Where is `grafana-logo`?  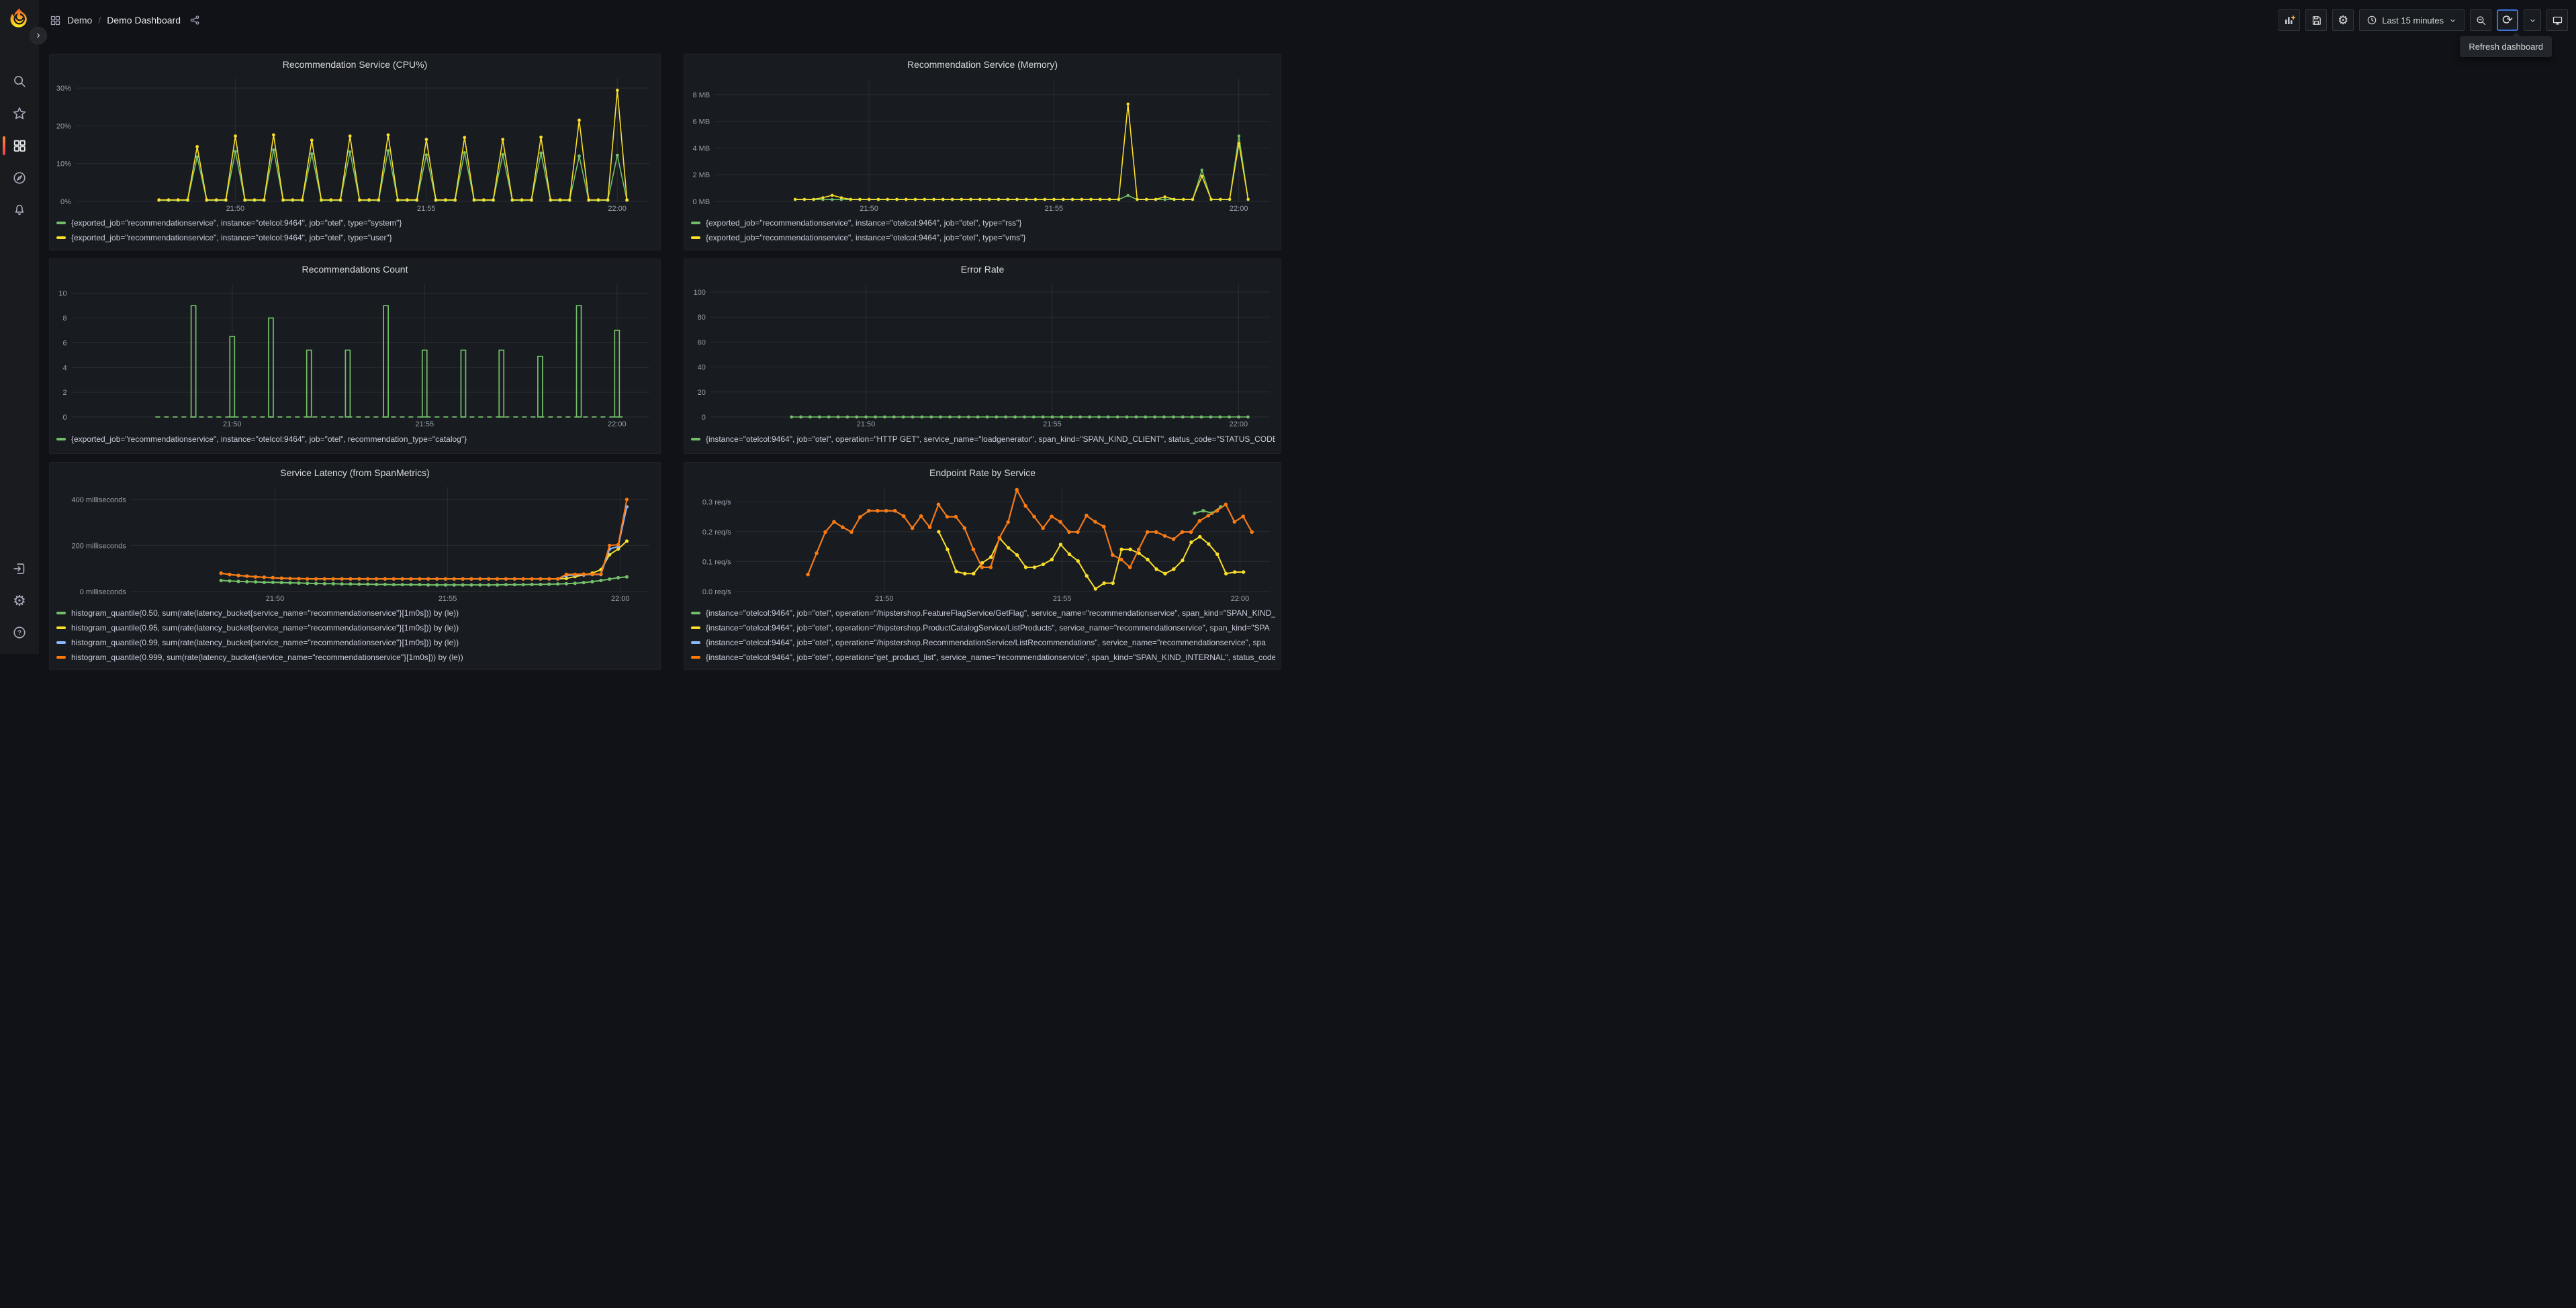
grafana-logo is located at coordinates (19, 19).